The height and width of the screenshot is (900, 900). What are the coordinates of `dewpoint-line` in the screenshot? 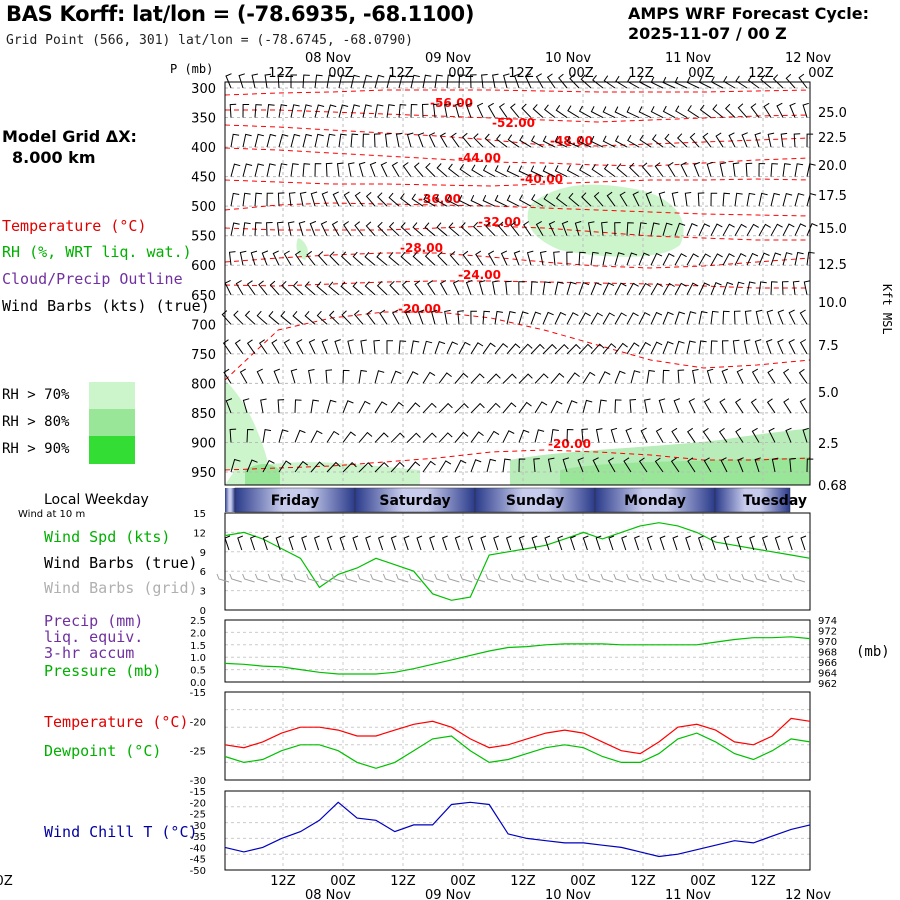 It's located at (517, 750).